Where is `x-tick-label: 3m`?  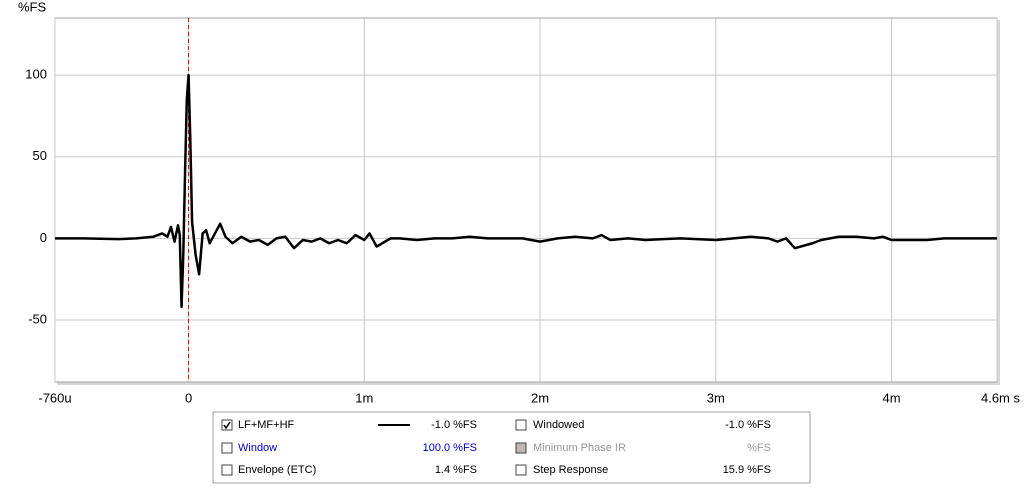
x-tick-label: 3m is located at coordinates (716, 397).